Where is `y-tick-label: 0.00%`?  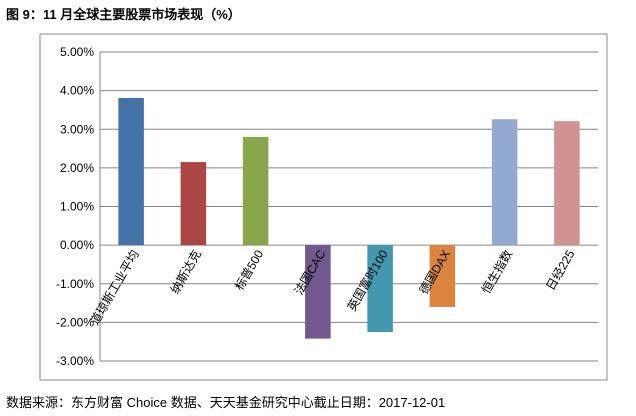
y-tick-label: 0.00% is located at coordinates (77, 245).